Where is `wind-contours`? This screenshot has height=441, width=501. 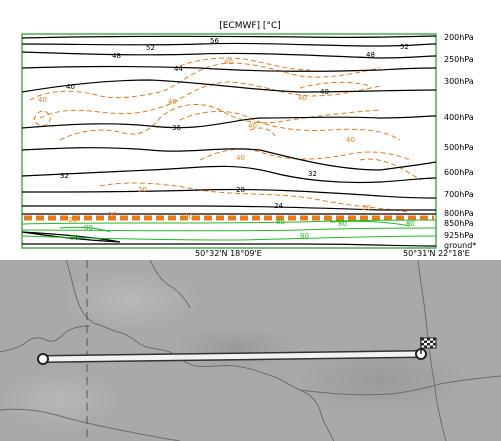
wind-contours is located at coordinates (229, 230).